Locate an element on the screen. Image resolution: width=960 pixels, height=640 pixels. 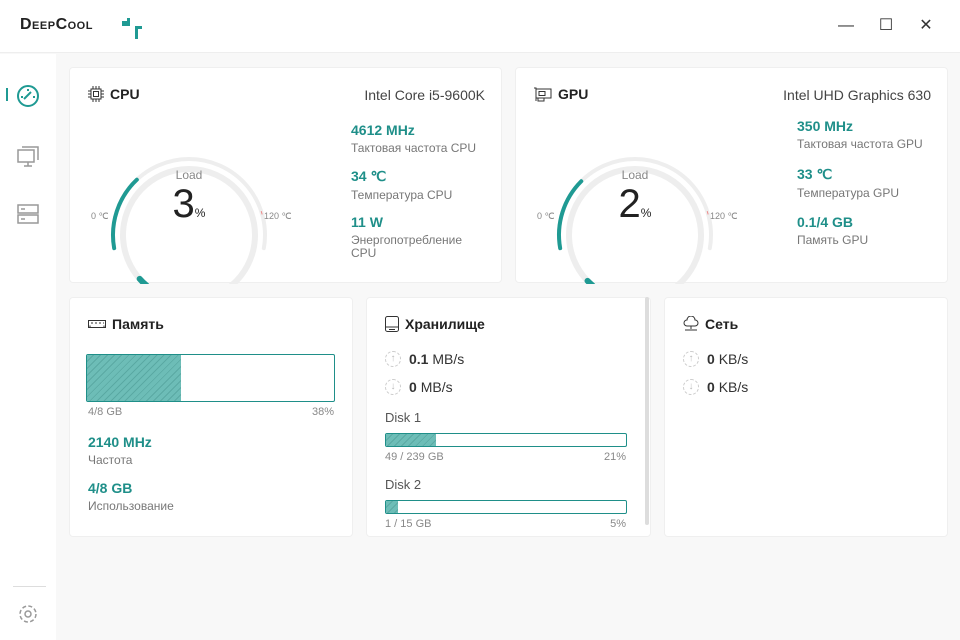
gpu-title: GPU is located at coordinates (573, 94).